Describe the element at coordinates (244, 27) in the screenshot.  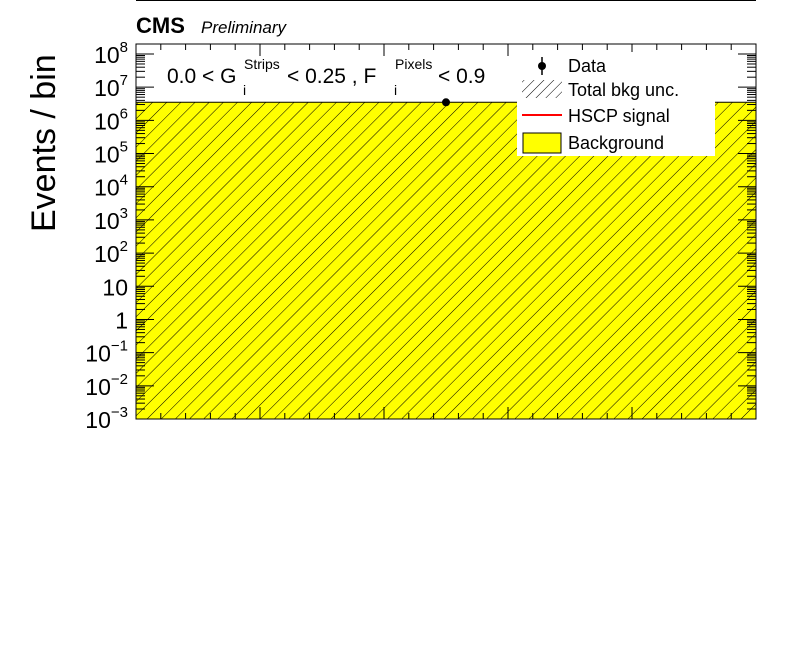
I see `status-label: Preliminary` at that location.